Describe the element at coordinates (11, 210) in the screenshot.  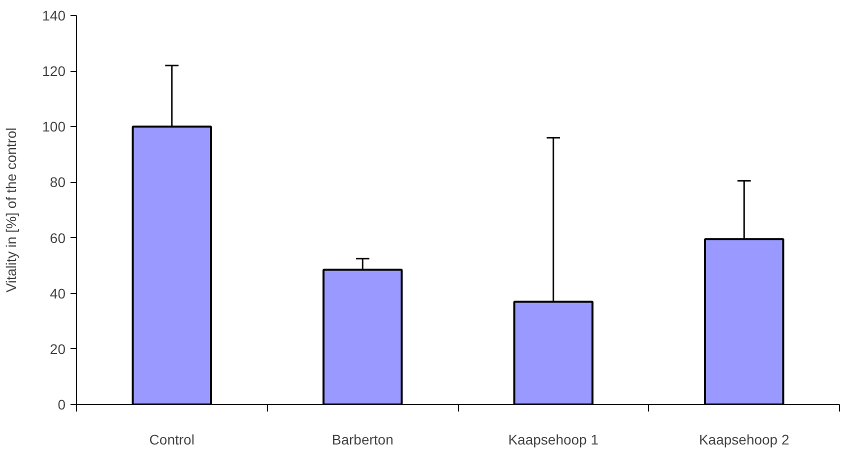
I see `y-axis-title: Vitality in [%] of the control` at that location.